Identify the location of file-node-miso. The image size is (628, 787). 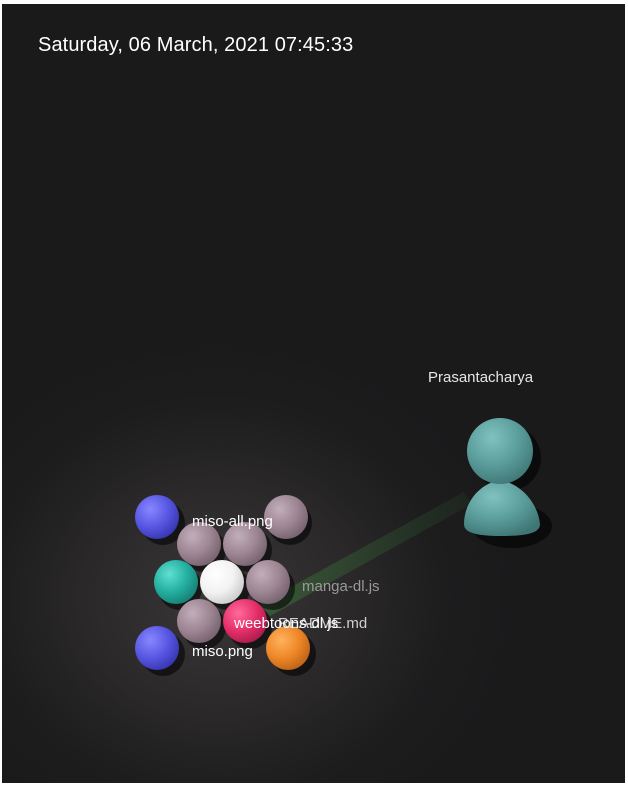
(157, 648).